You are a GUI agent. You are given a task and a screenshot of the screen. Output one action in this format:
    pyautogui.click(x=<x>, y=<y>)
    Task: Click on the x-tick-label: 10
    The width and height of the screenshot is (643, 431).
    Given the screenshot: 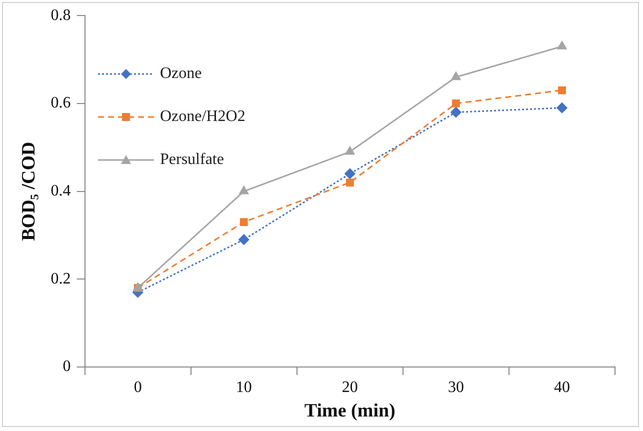 What is the action you would take?
    pyautogui.click(x=244, y=387)
    